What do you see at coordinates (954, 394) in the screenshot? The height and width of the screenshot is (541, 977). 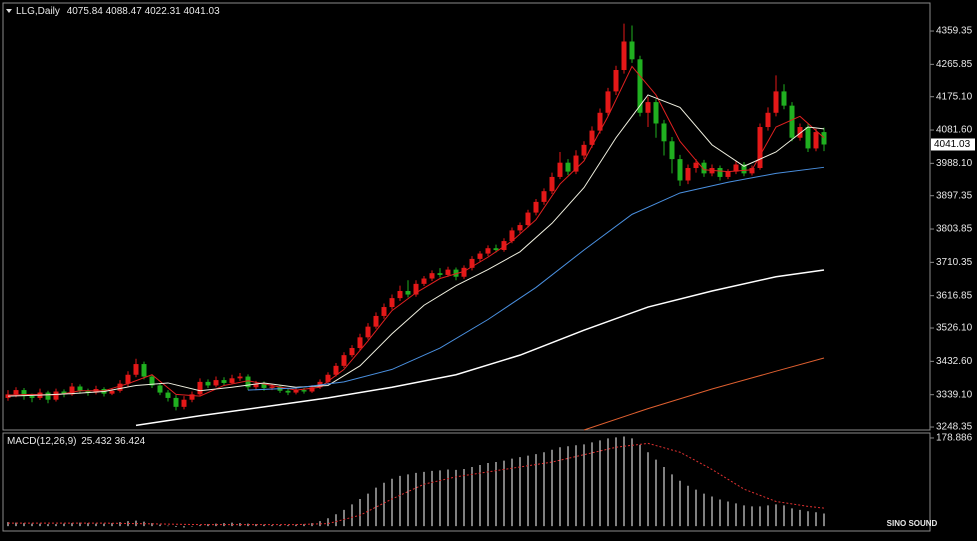 I see `y-tick-label: 3339.10` at bounding box center [954, 394].